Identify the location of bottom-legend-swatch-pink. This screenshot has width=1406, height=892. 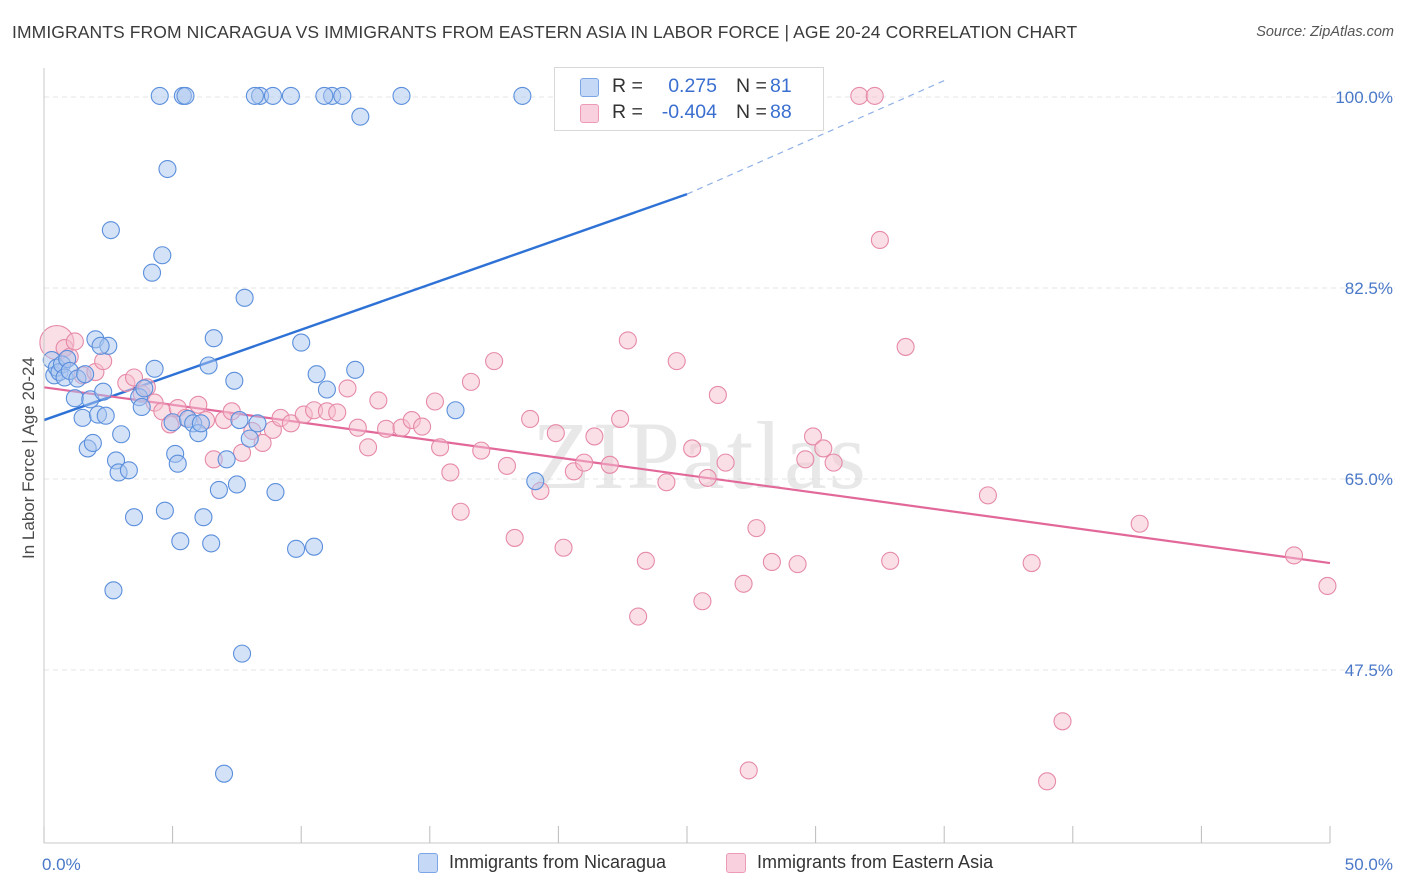
(736, 863).